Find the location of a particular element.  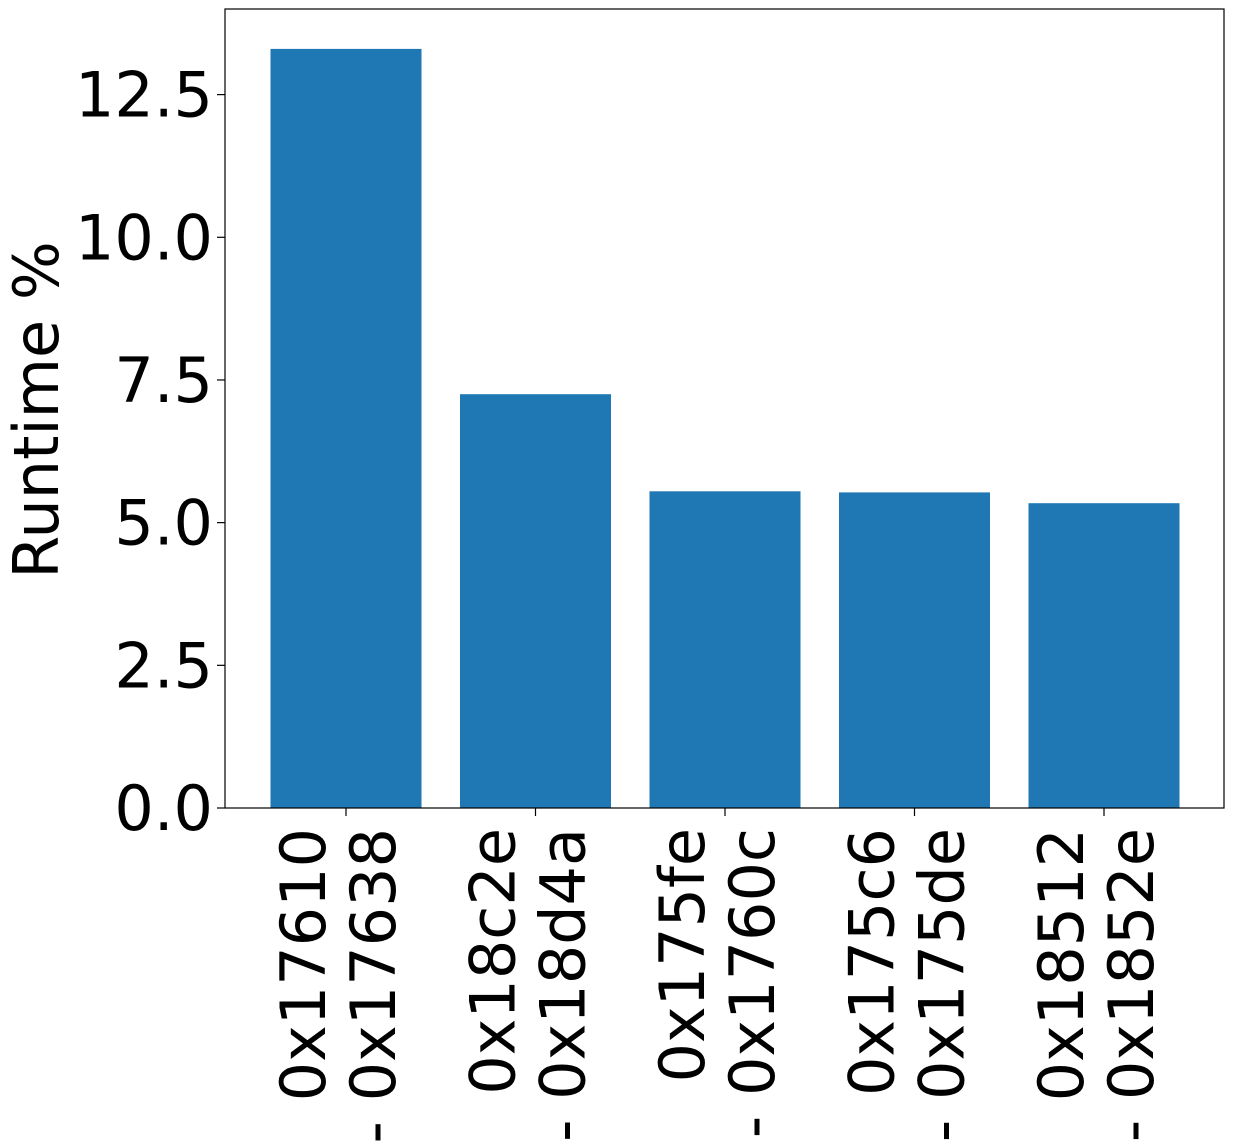

y-tick-label-1: 0.0 is located at coordinates (163, 808).